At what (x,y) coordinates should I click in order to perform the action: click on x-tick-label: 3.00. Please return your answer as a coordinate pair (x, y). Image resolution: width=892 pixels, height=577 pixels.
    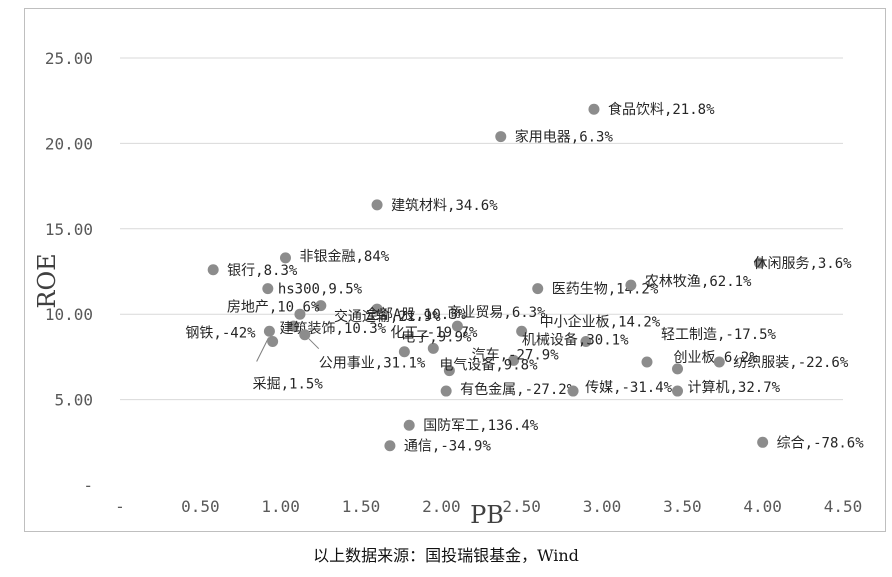
    Looking at the image, I should click on (602, 506).